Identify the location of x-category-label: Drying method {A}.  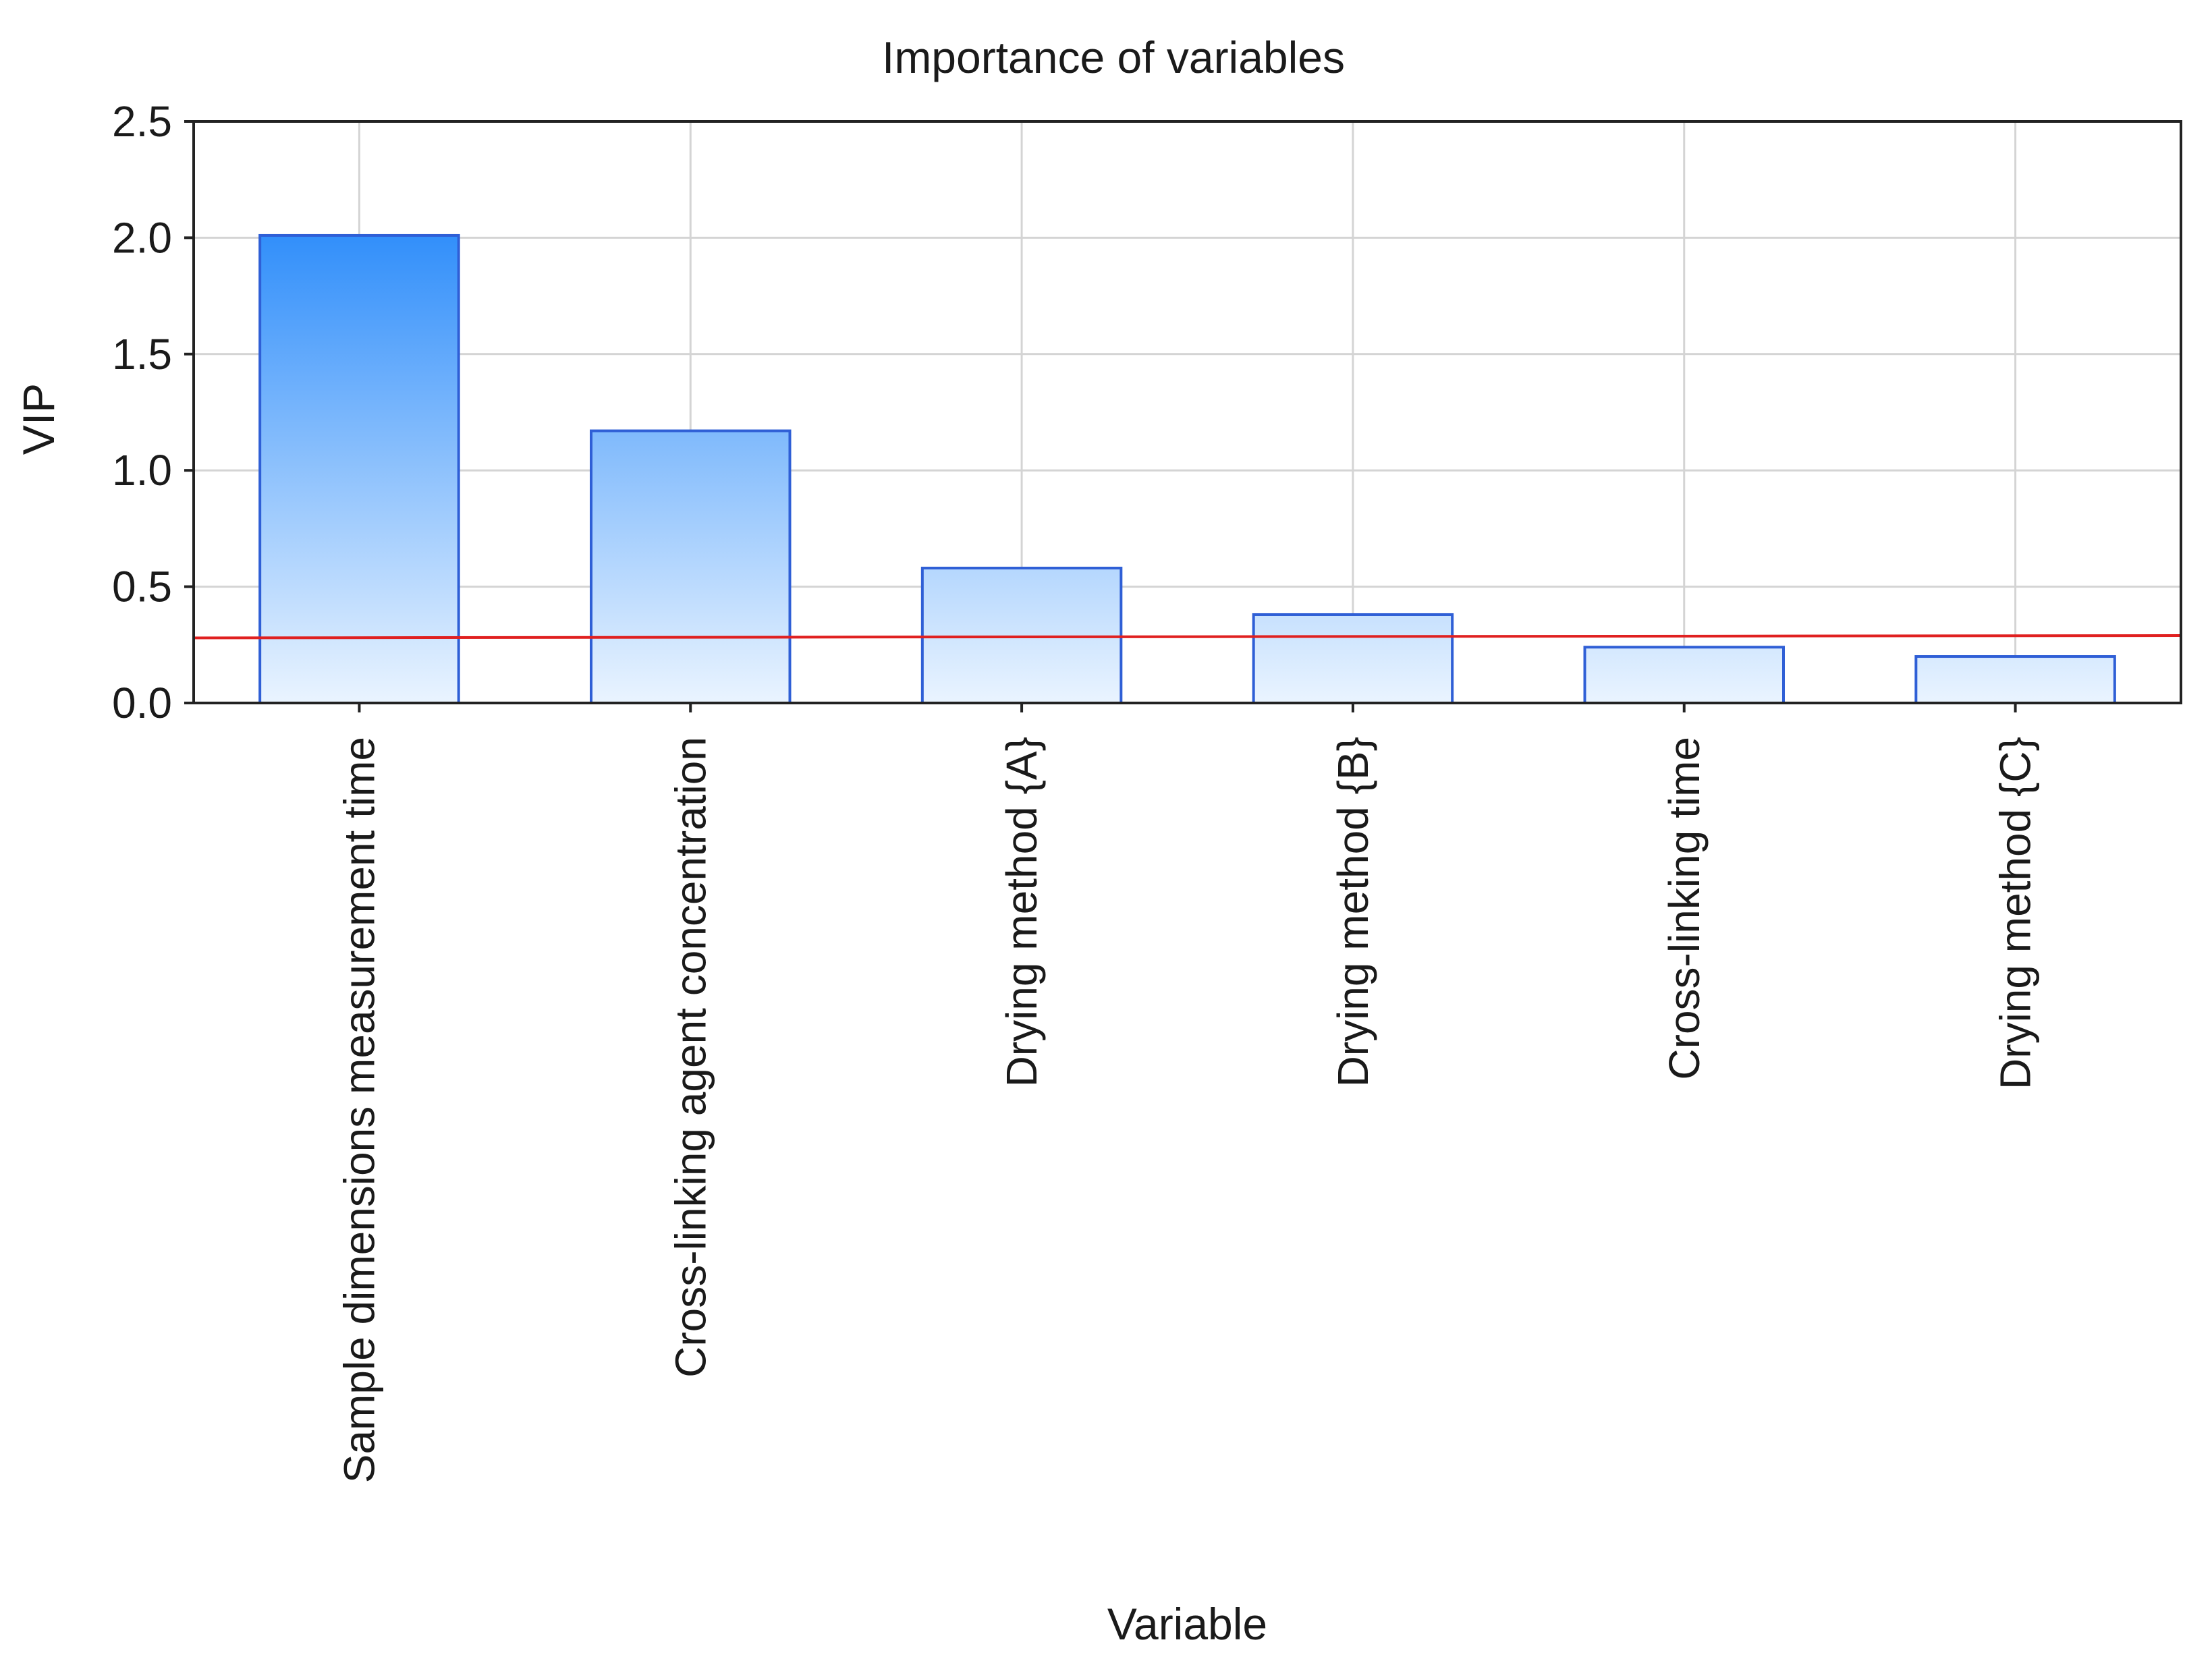
(1021, 912).